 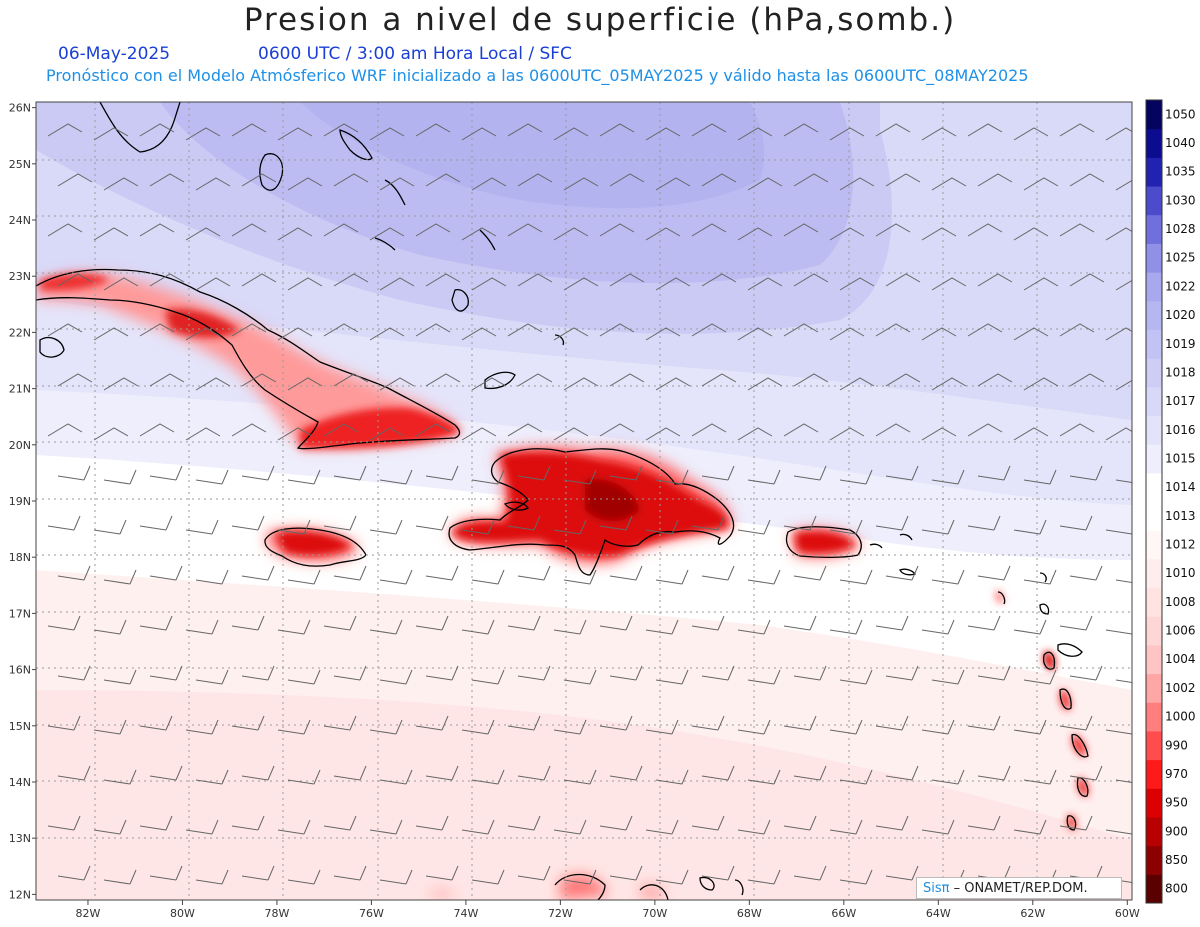 What do you see at coordinates (20, 838) in the screenshot?
I see `lat-label-13N: 13N` at bounding box center [20, 838].